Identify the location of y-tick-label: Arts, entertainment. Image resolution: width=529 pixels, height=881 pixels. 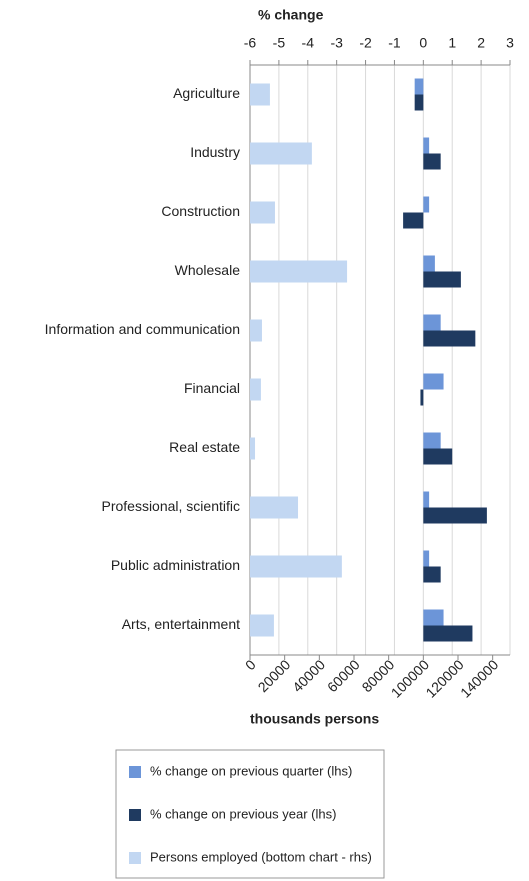
(181, 624).